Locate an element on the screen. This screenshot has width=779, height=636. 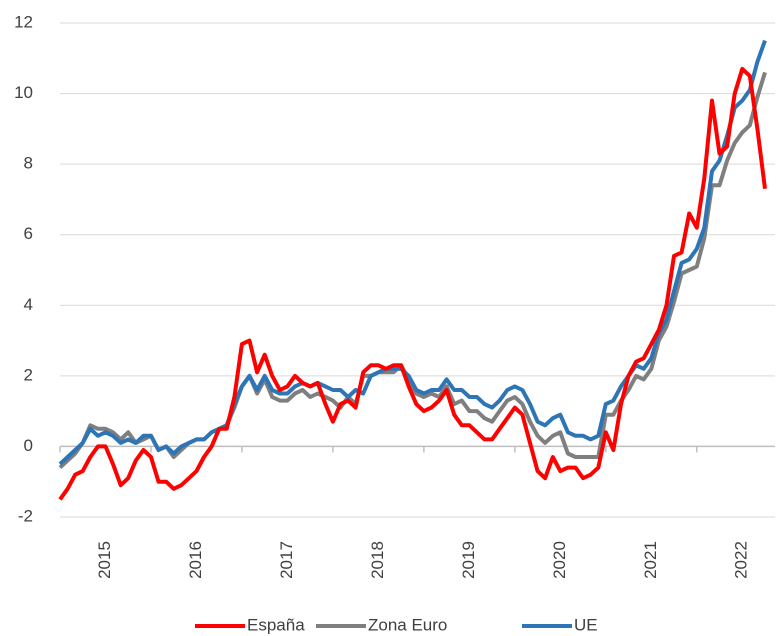
y-tick-label: -2 is located at coordinates (25, 515).